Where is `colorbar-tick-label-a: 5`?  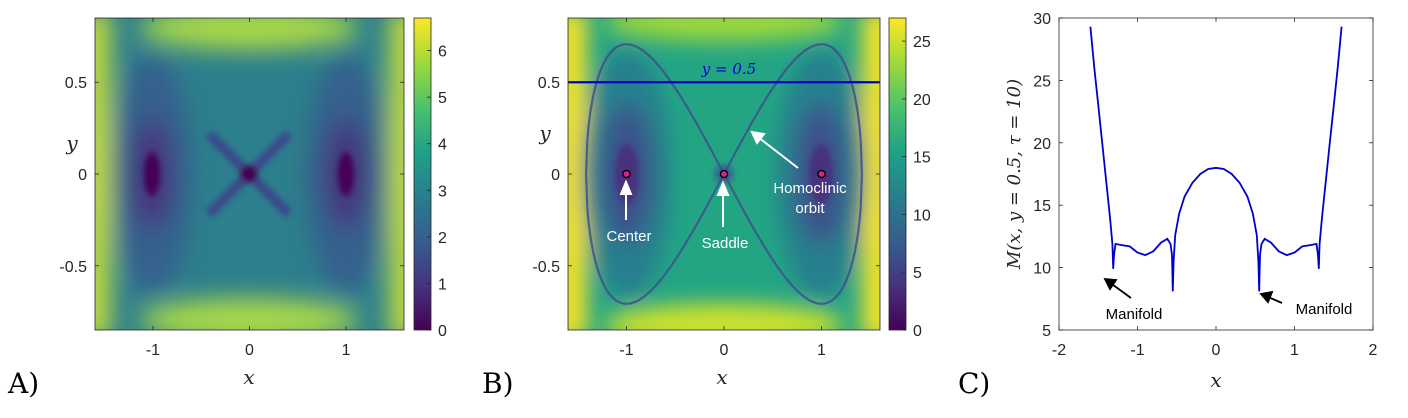 colorbar-tick-label-a: 5 is located at coordinates (442, 98).